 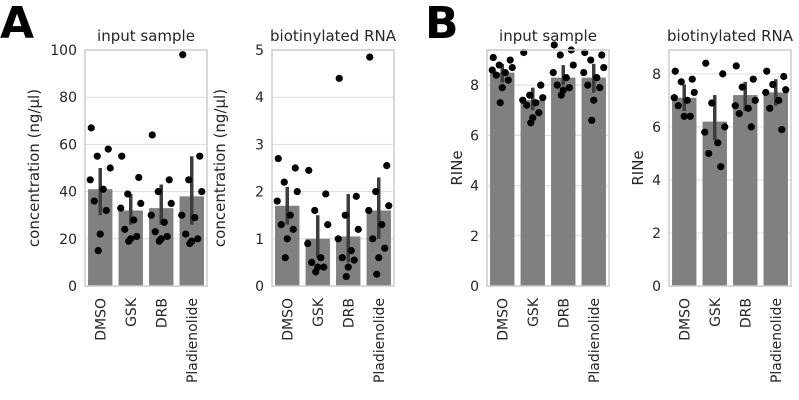 What do you see at coordinates (502, 179) in the screenshot?
I see `bar-dmso` at bounding box center [502, 179].